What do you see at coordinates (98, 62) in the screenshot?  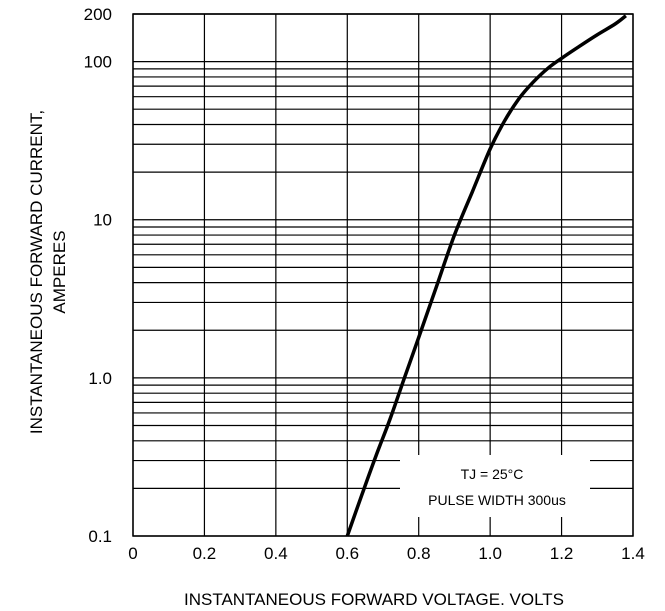 I see `y-tick-label: 100` at bounding box center [98, 62].